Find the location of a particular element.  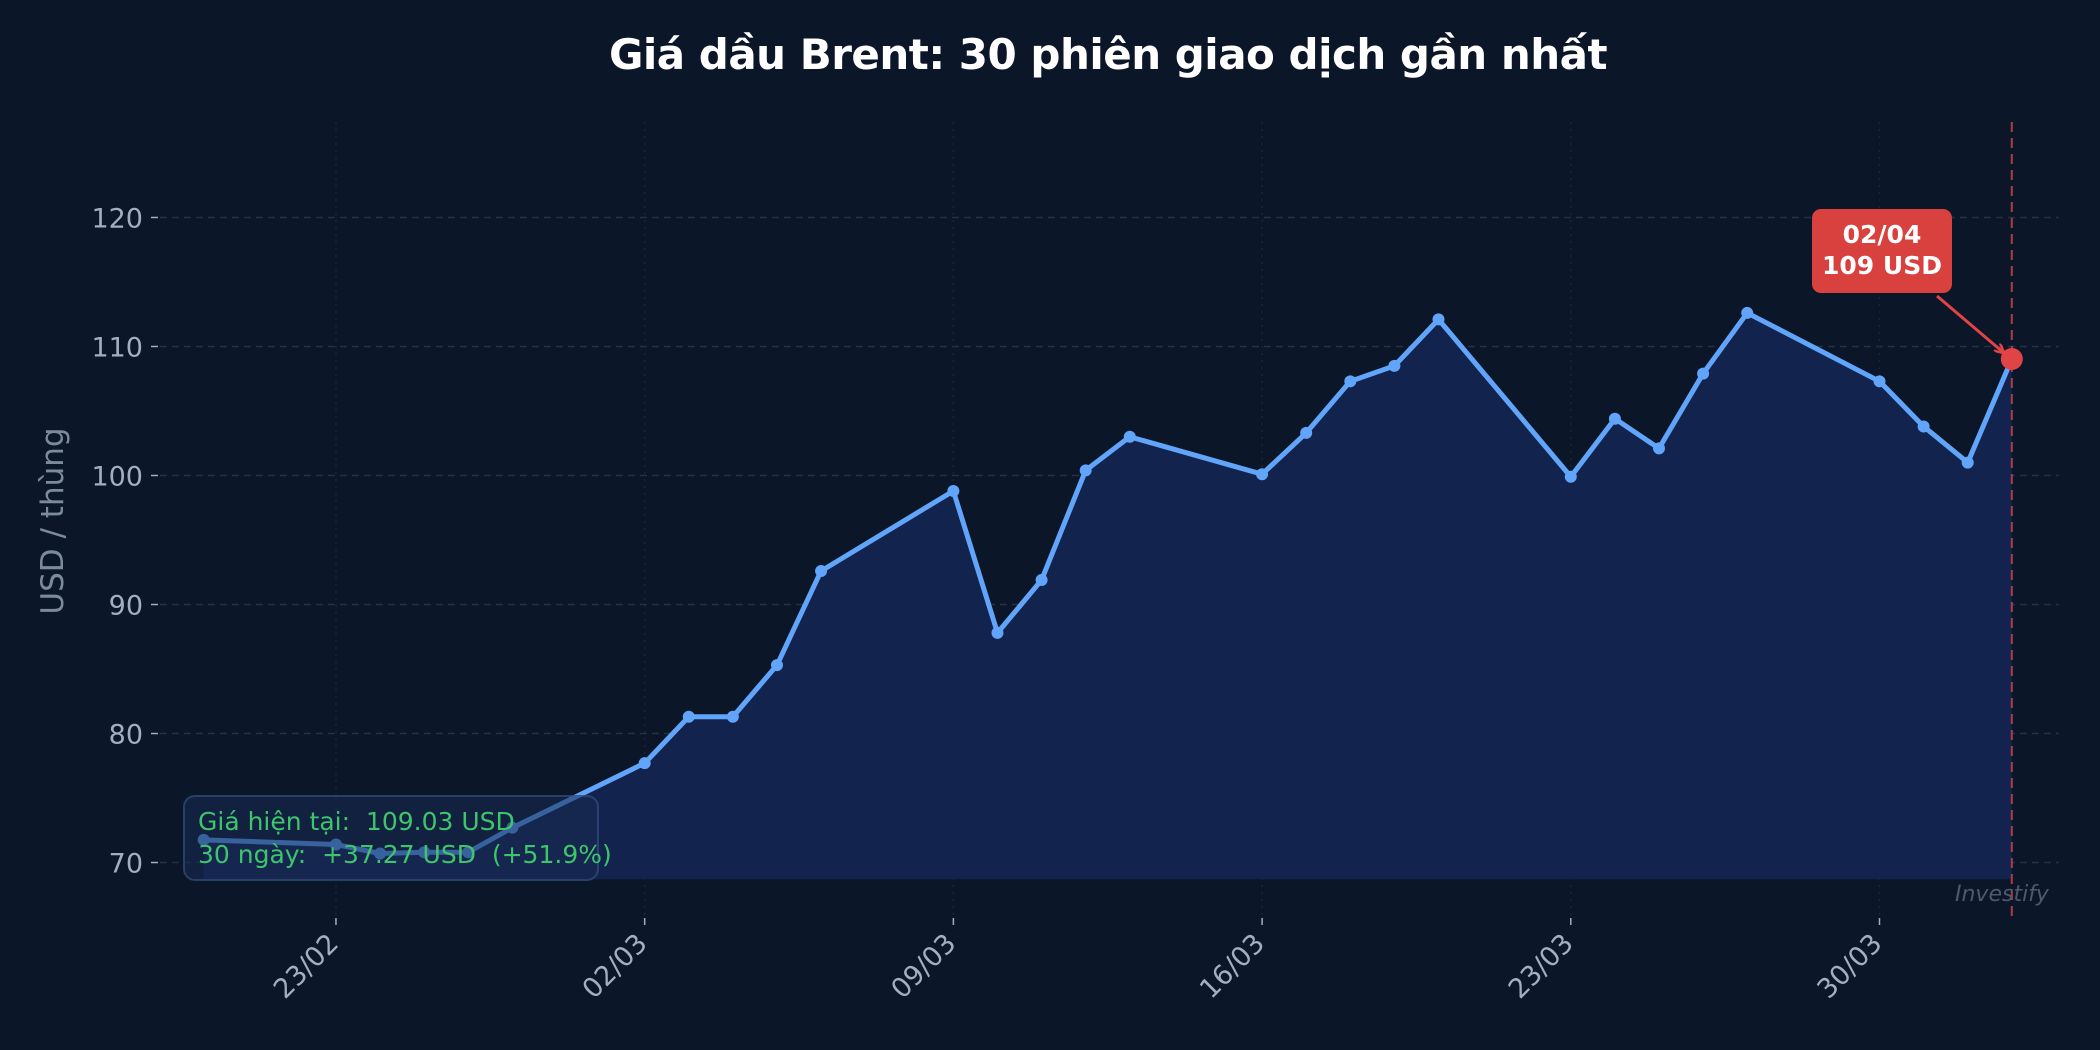

current-price-text: Giá hiện tại: 109.03 USD is located at coordinates (356, 821).